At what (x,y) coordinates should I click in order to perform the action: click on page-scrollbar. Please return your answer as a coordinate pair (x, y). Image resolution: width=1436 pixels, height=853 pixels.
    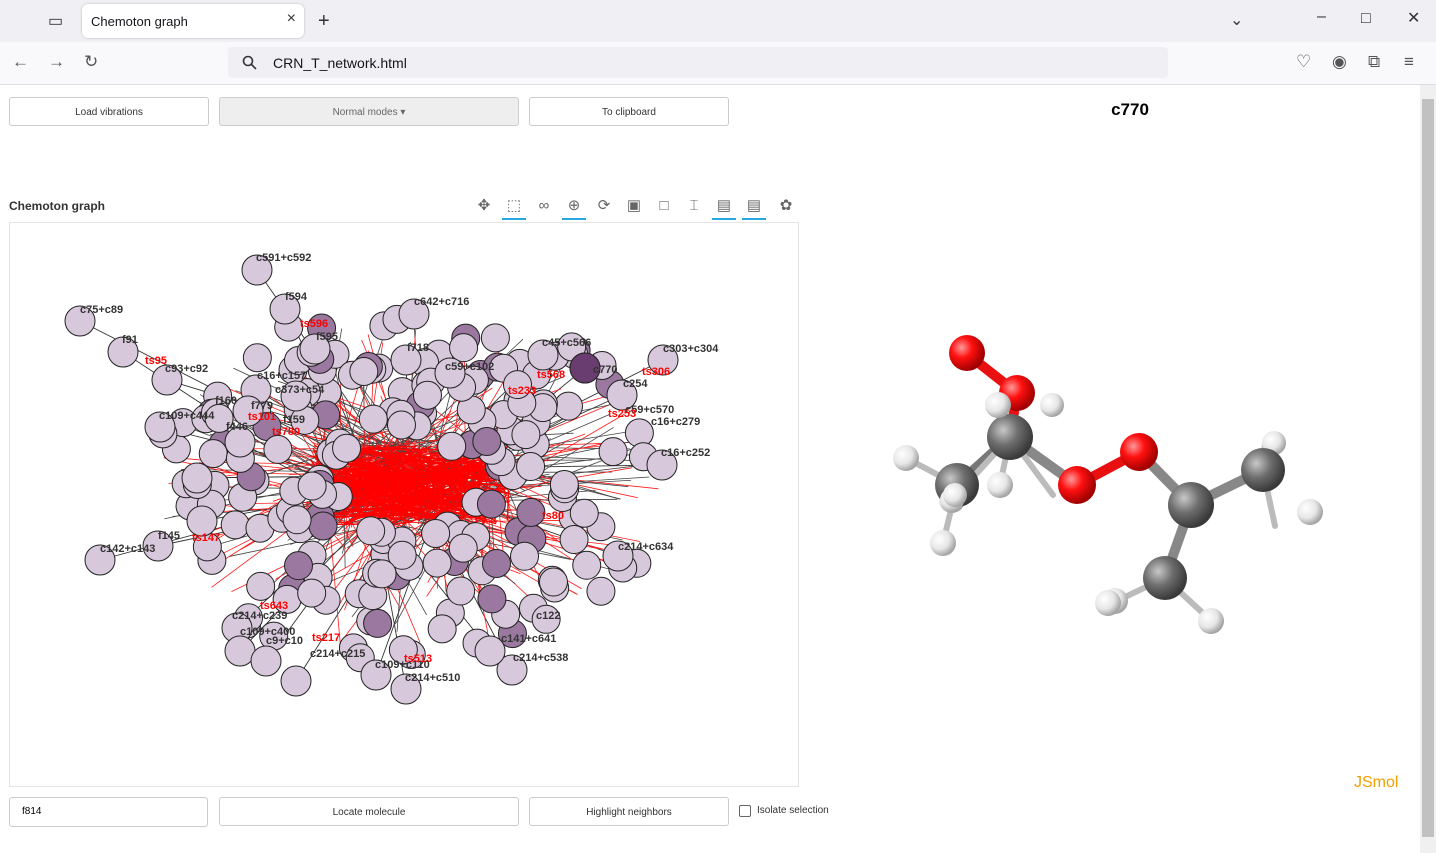
    Looking at the image, I should click on (1428, 469).